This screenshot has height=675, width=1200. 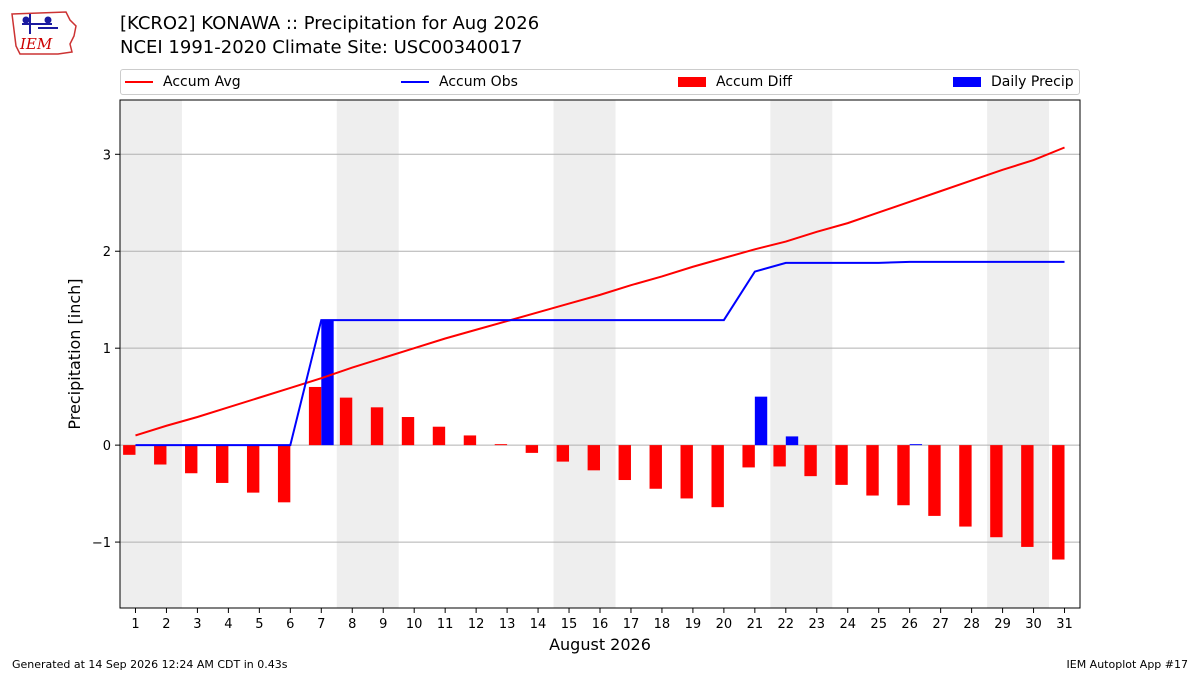 I want to click on x-tick-label: 31, so click(x=1064, y=624).